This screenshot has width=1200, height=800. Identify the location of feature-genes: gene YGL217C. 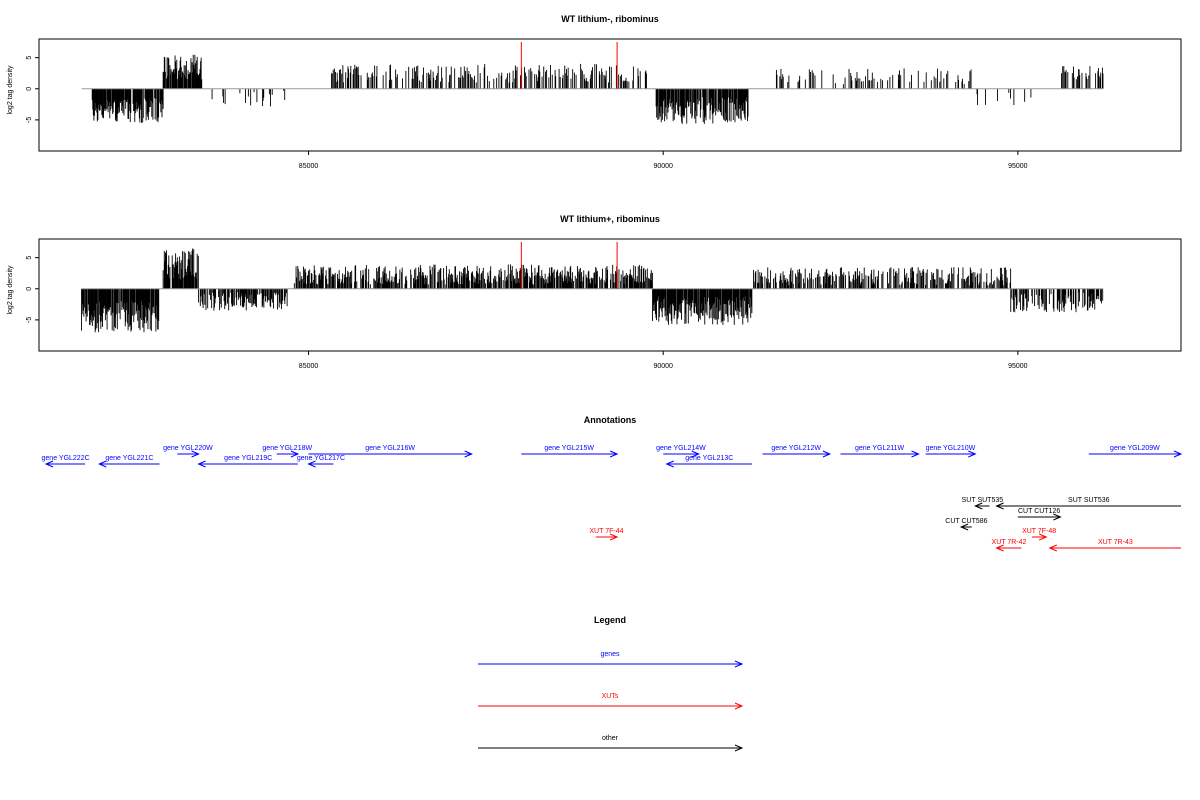
(321, 461).